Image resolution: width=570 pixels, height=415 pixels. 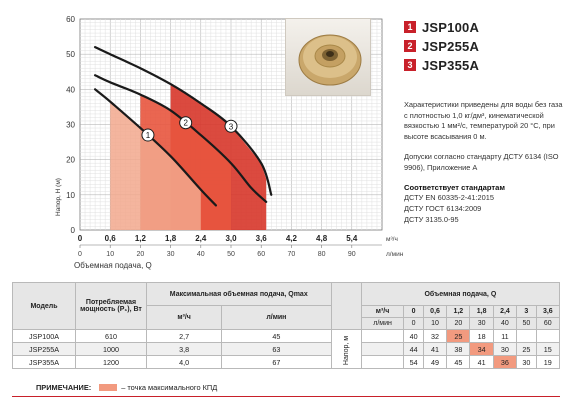 I want to click on curve-label: 2, so click(x=185, y=123).